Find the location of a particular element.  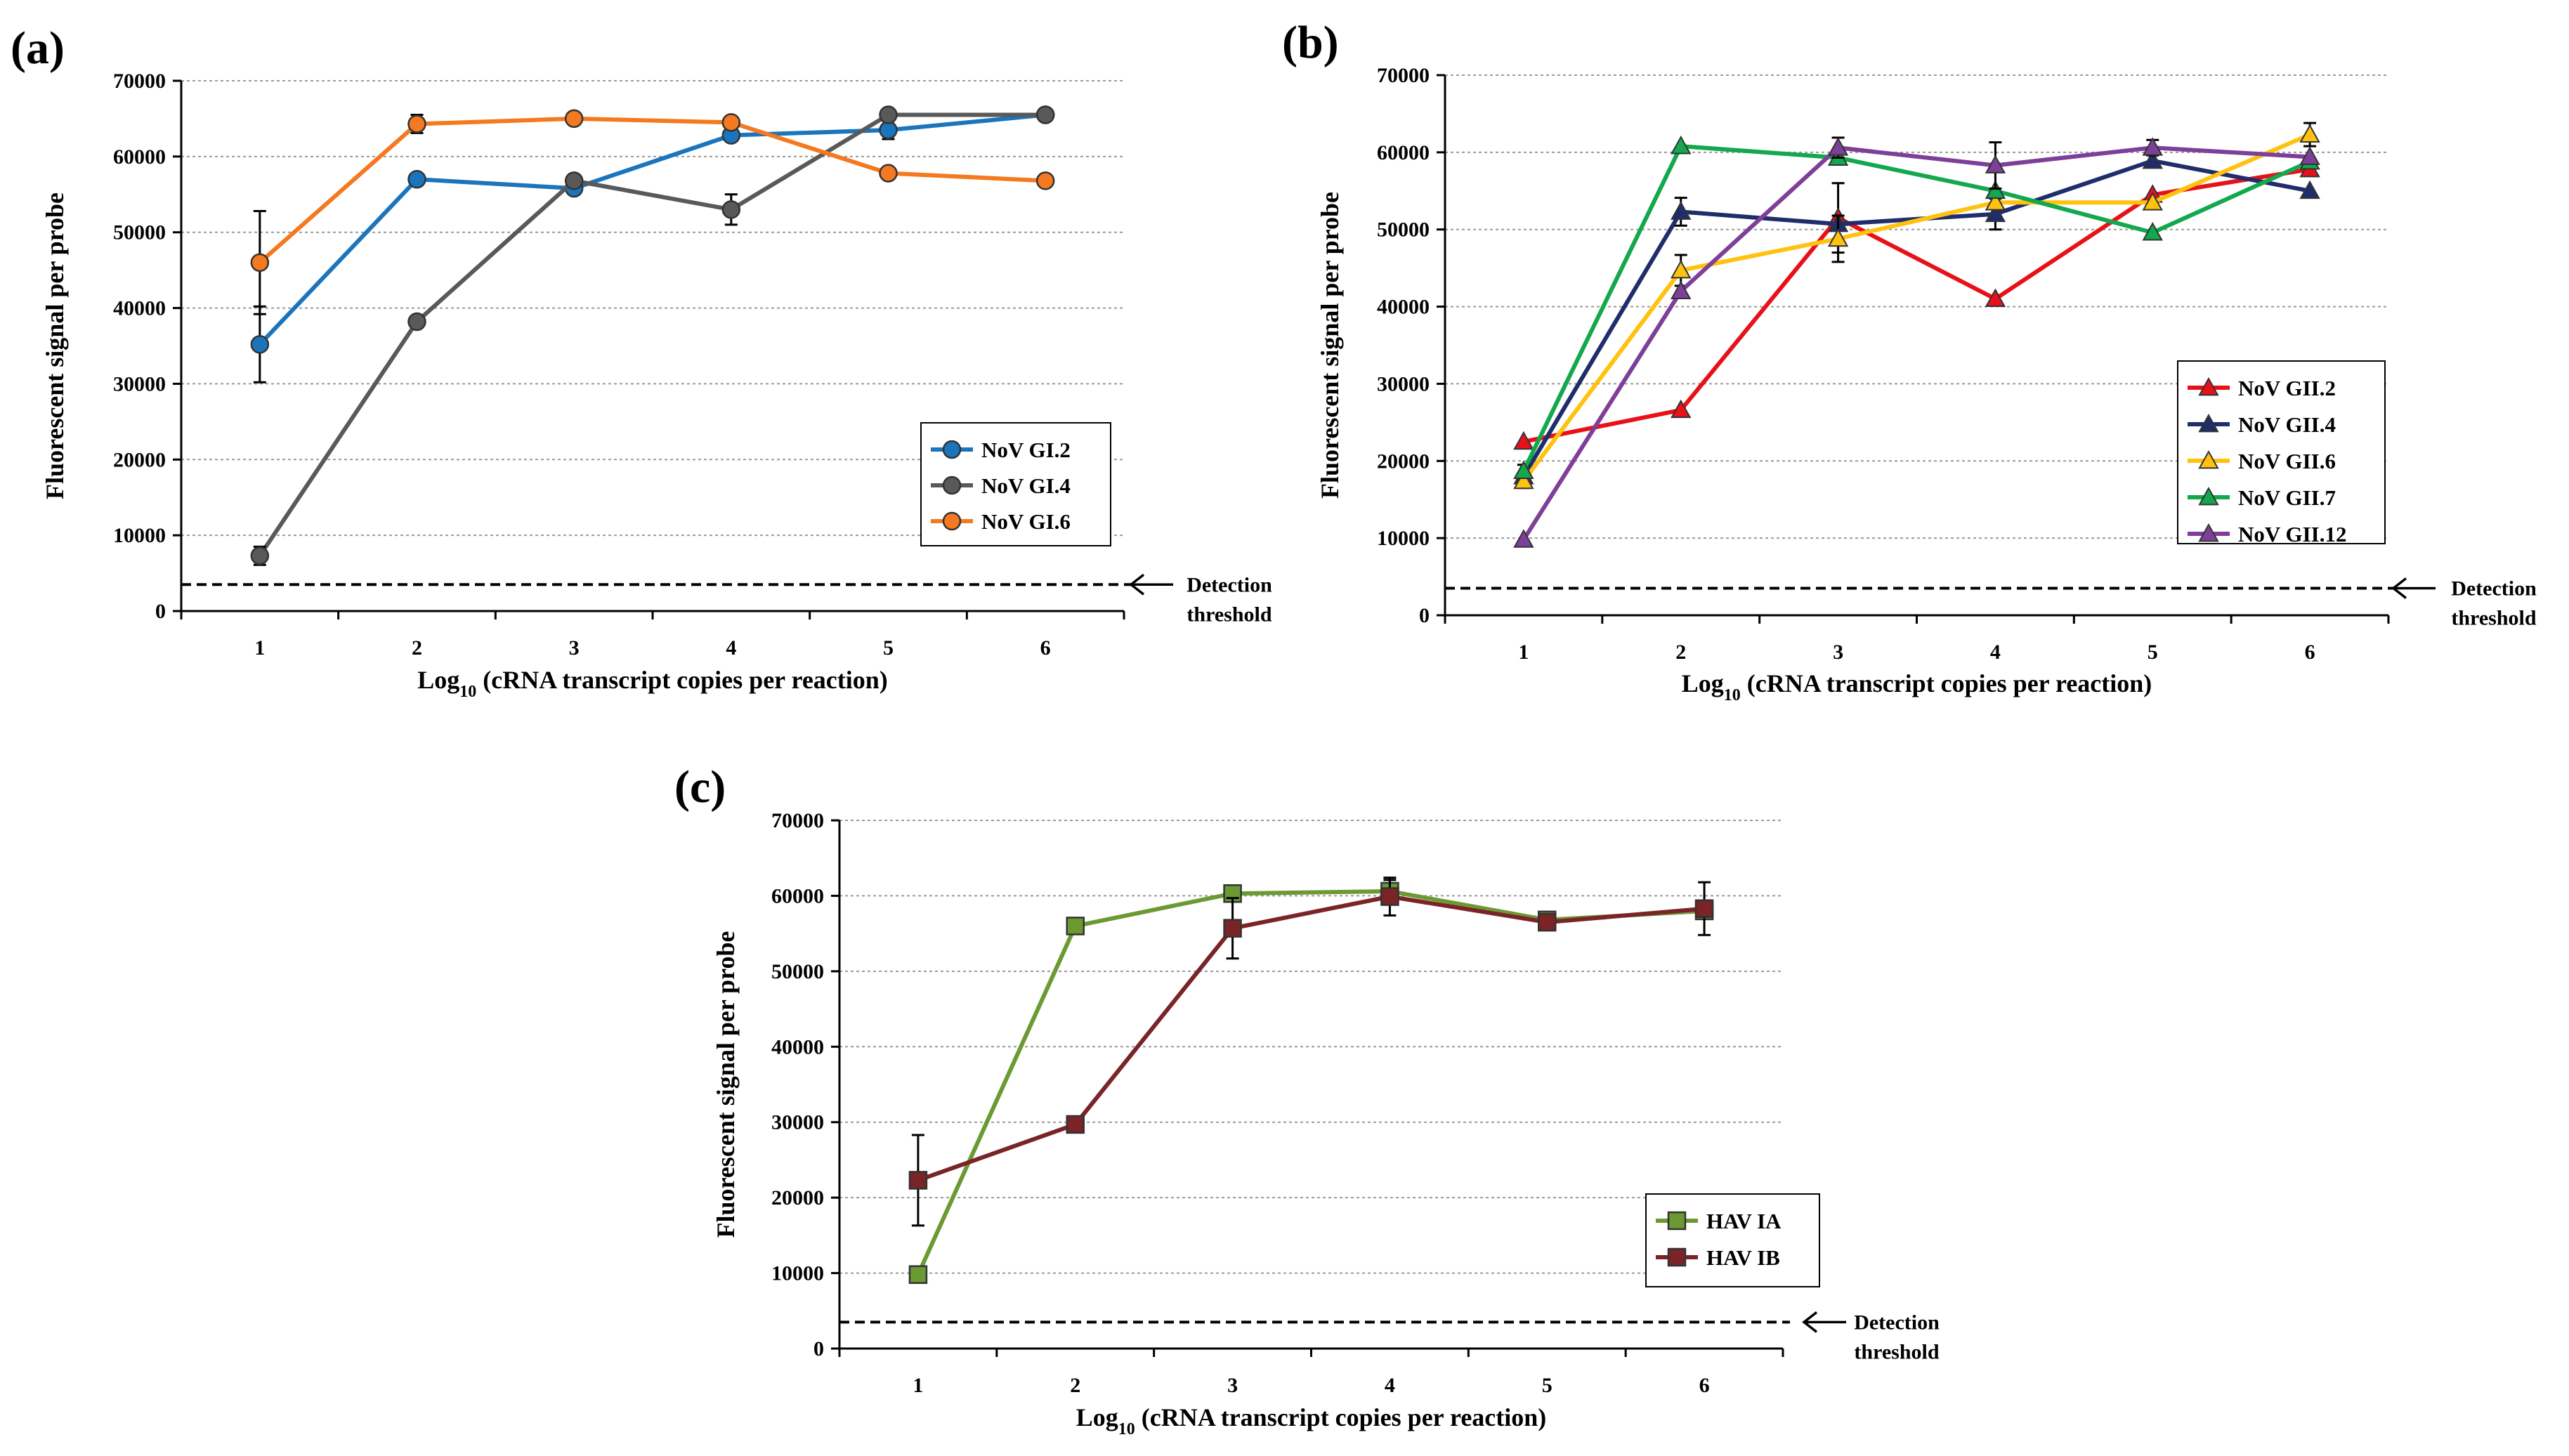

x-tick-label: 4 is located at coordinates (1390, 1385).